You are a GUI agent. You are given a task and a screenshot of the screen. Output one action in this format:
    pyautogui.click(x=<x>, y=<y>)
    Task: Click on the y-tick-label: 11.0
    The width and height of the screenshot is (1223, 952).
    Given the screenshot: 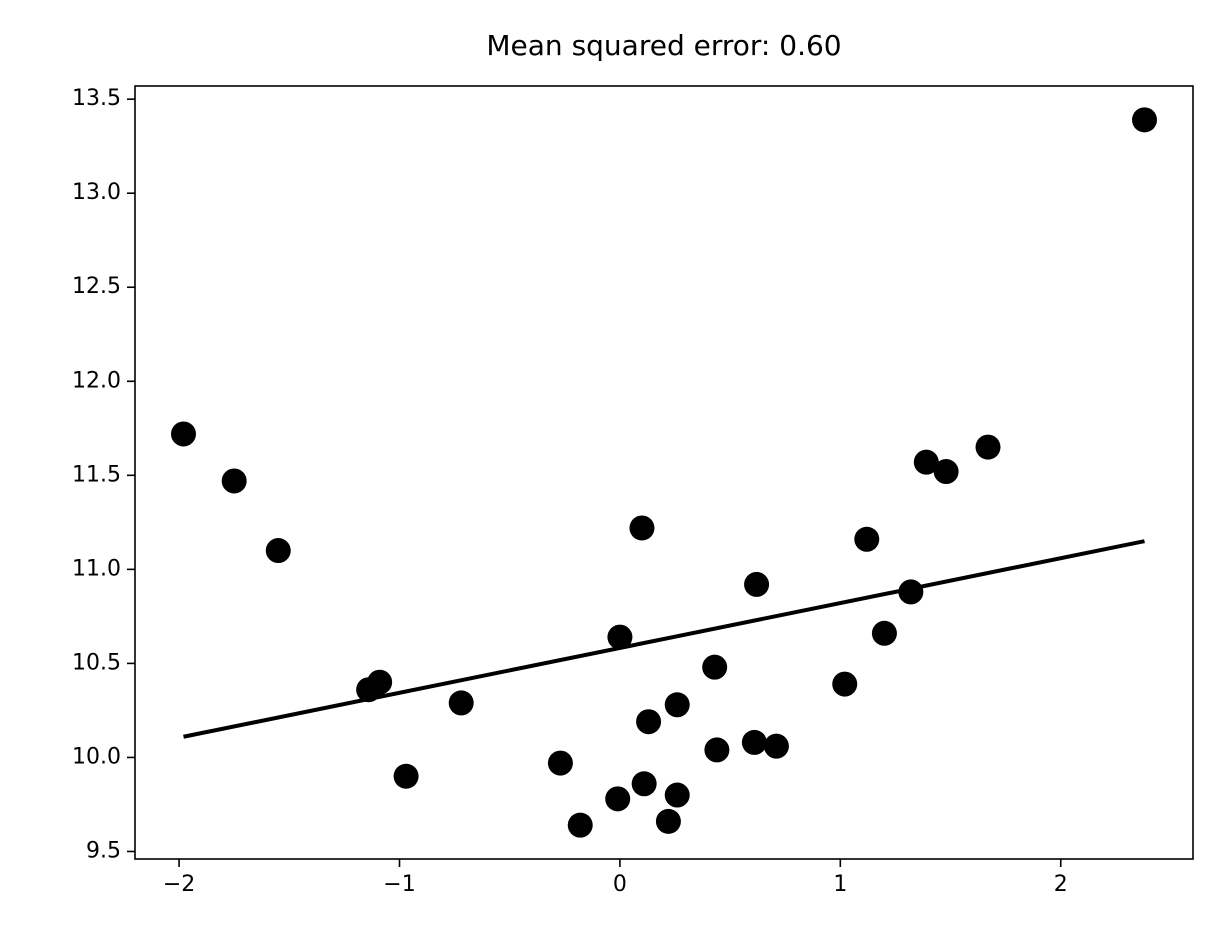 What is the action you would take?
    pyautogui.click(x=96, y=568)
    